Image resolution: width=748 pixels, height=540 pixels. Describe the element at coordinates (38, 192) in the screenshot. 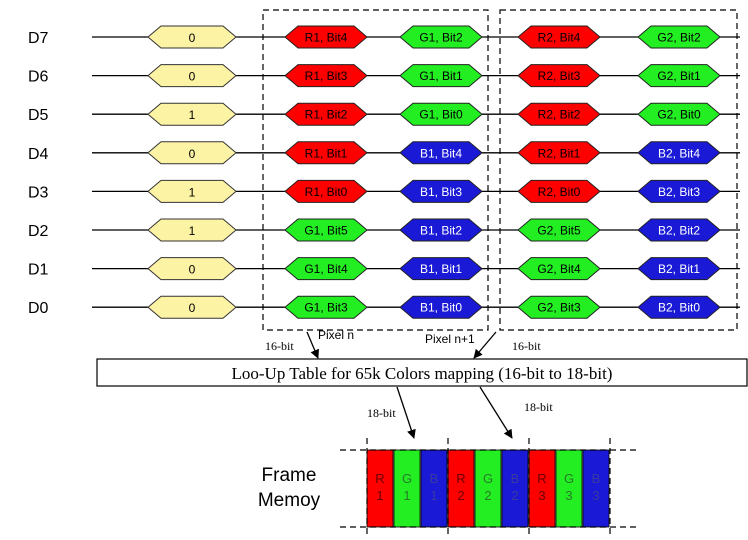

I see `bus-label-d3: D3` at that location.